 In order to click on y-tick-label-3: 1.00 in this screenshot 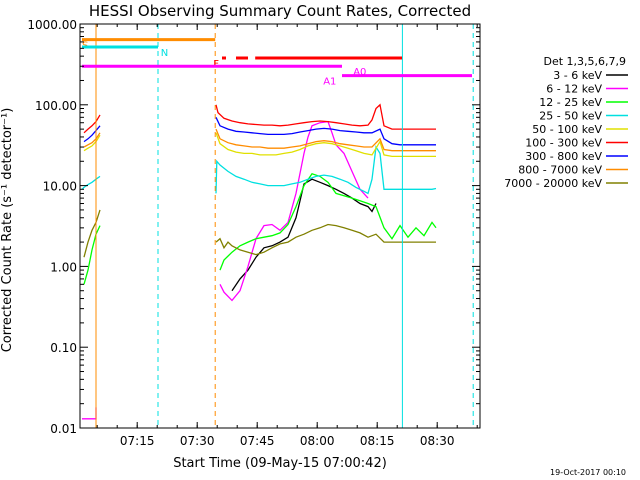, I will do `click(63, 267)`.